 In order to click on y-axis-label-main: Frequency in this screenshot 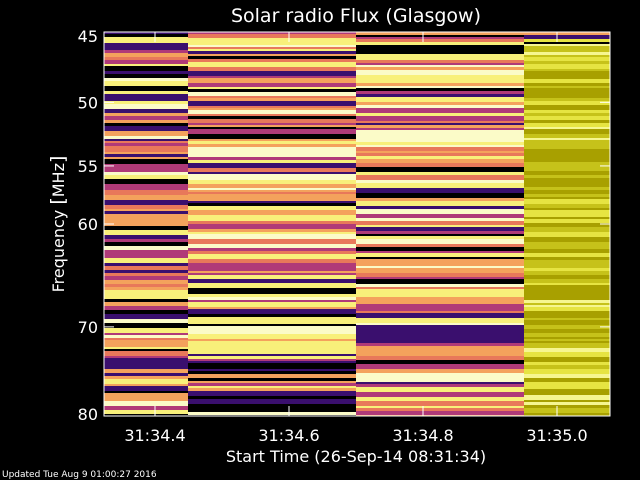, I will do `click(58, 249)`.